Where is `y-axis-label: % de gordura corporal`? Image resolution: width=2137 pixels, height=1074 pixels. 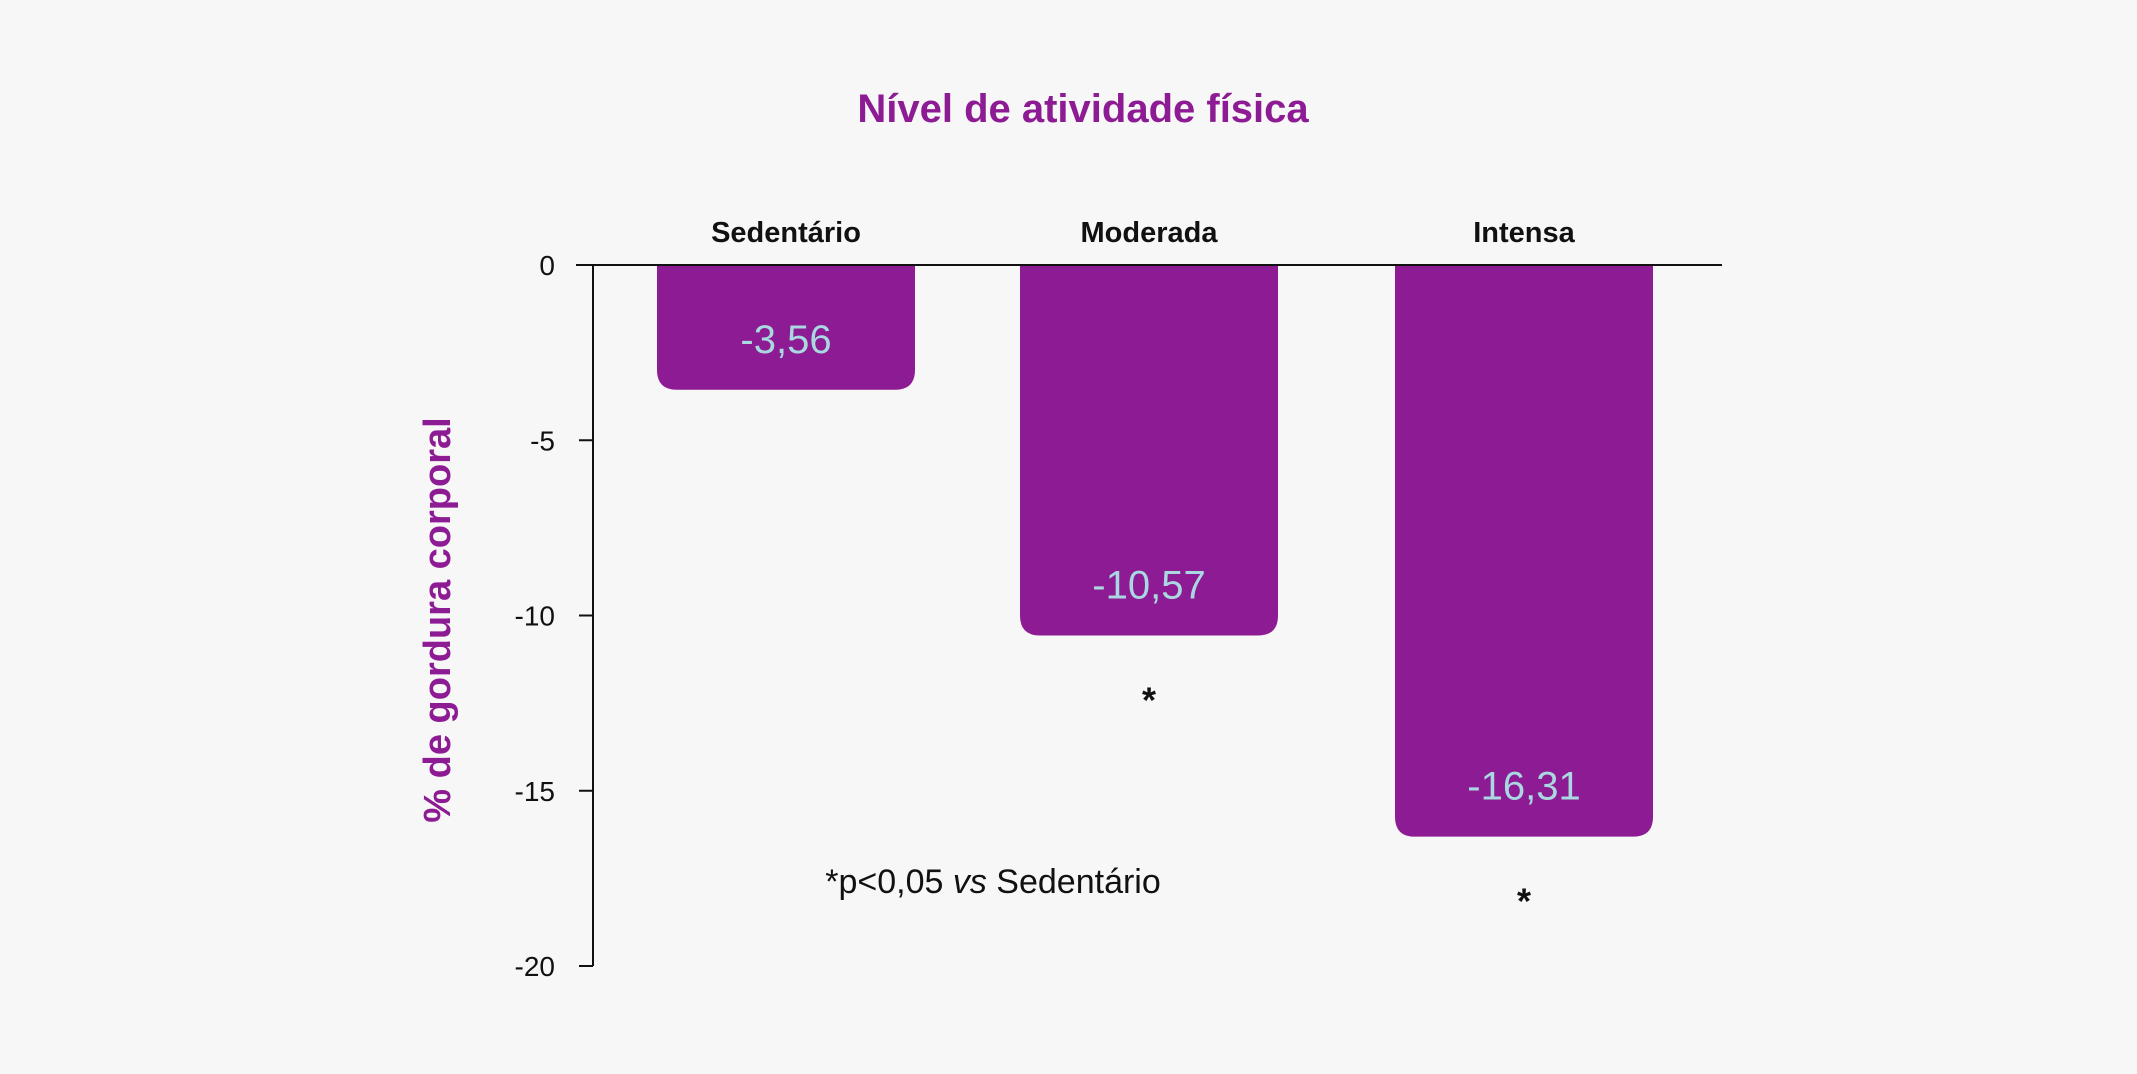 y-axis-label: % de gordura corporal is located at coordinates (438, 619).